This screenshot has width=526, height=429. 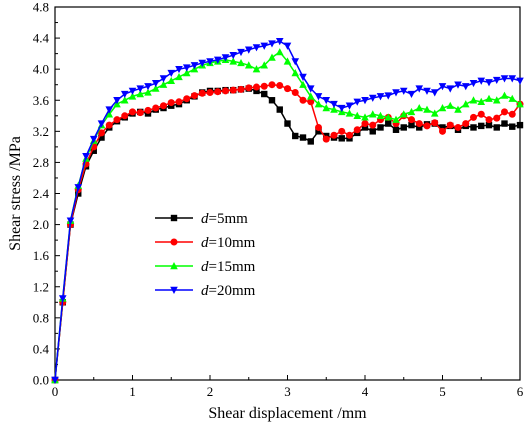 I want to click on y-tick-label: 4.0, so click(x=41, y=69).